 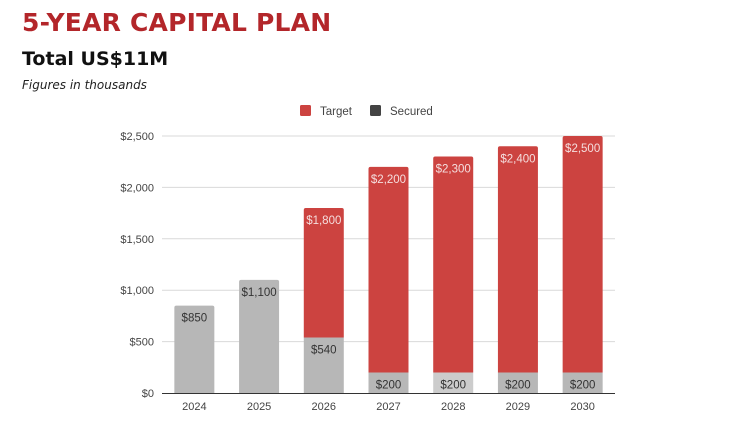 I want to click on bar-target-2029, so click(x=517, y=259).